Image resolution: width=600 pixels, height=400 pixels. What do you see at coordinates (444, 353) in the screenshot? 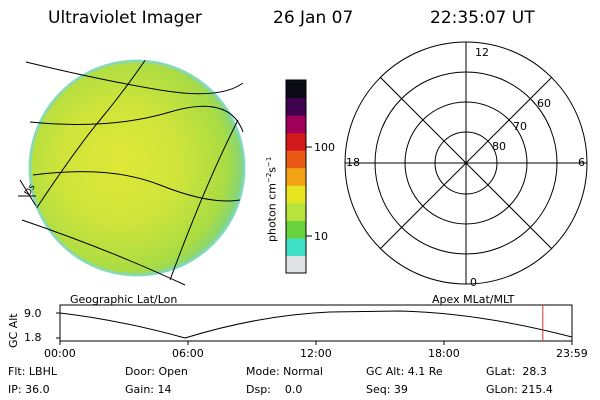
I see `orbit-x-tick-3: 18:00` at bounding box center [444, 353].